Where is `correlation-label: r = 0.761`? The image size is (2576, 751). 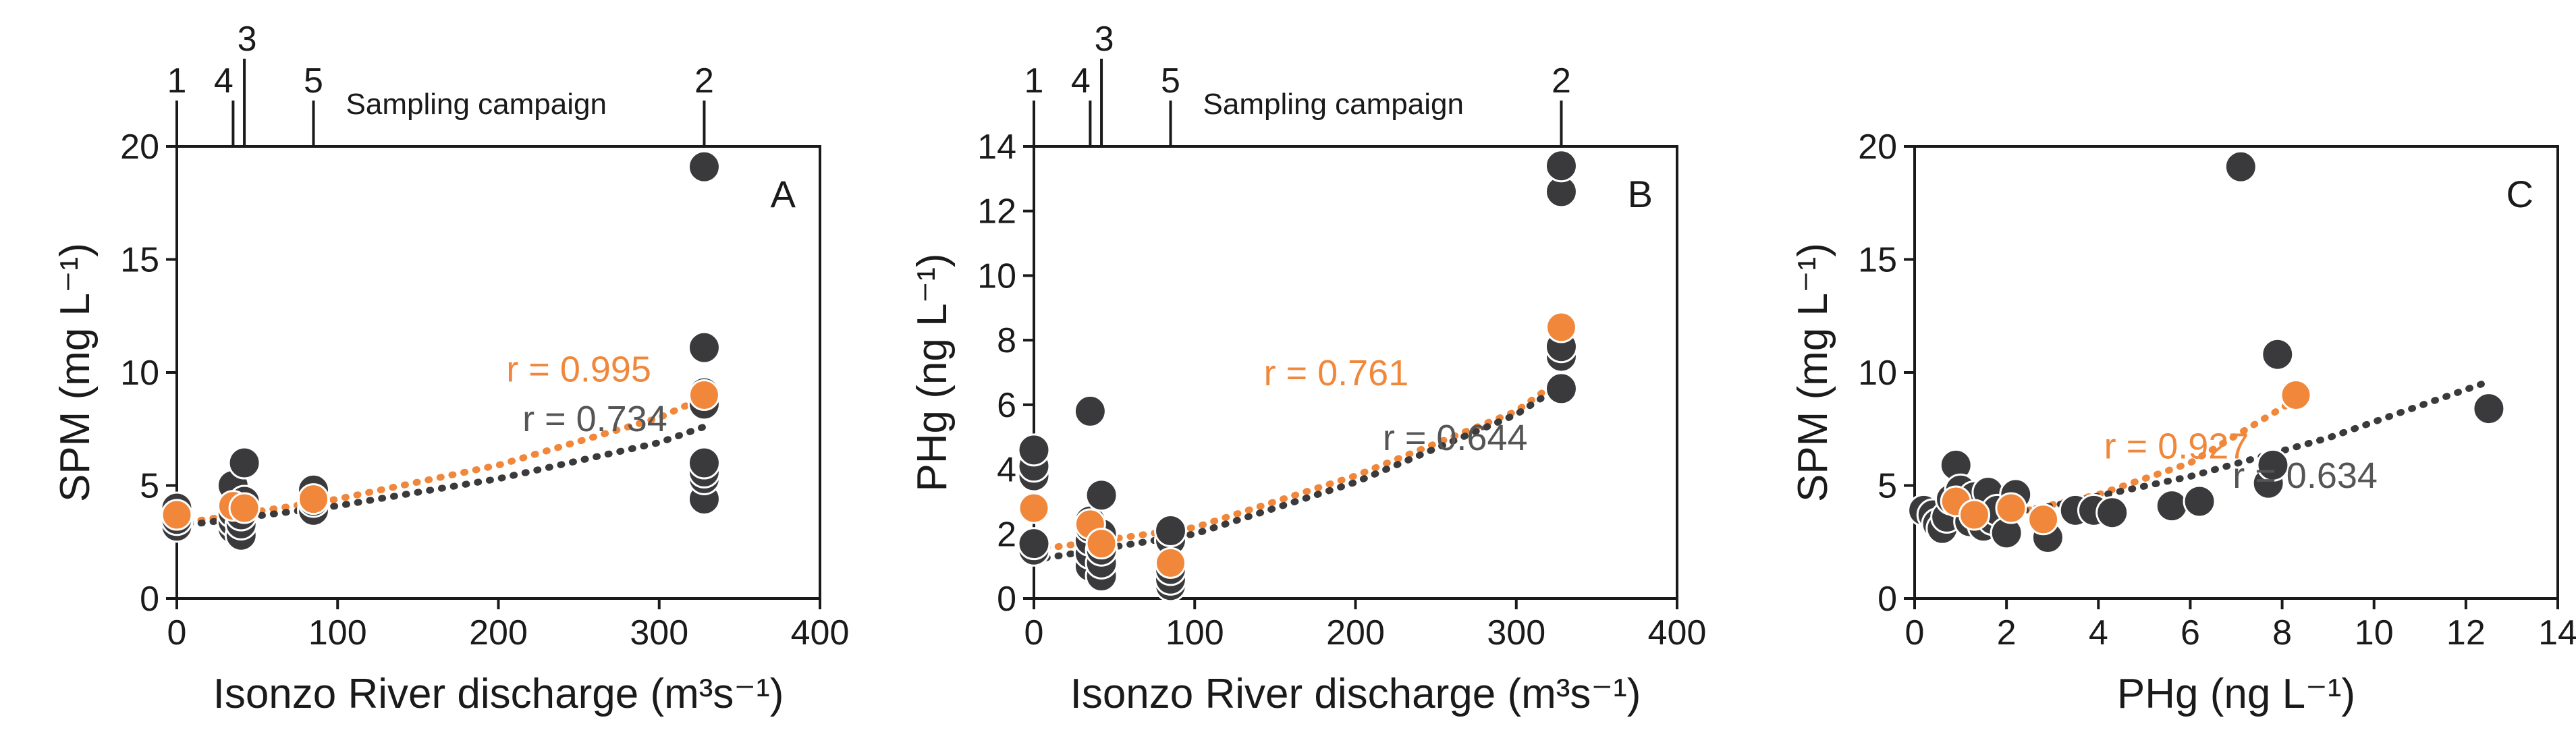
correlation-label: r = 0.761 is located at coordinates (1336, 373).